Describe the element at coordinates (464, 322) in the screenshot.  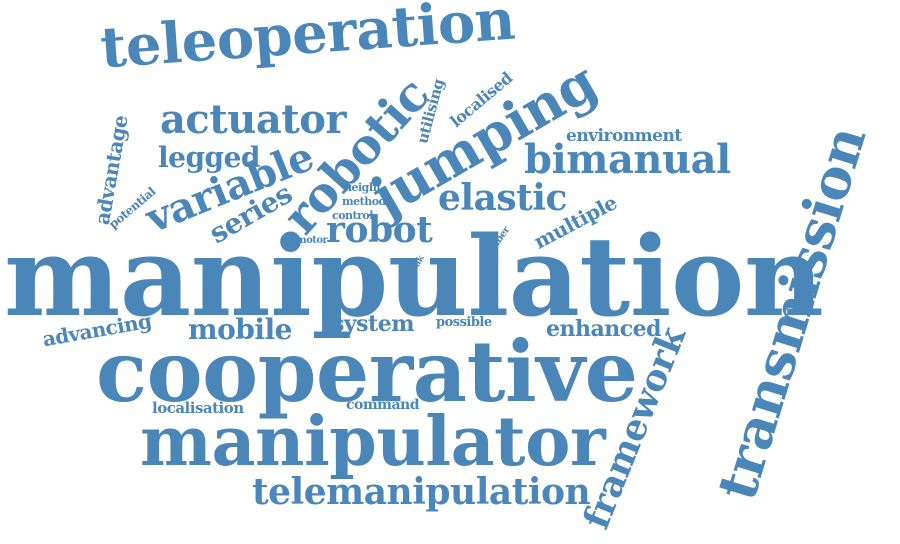
I see `word-possible: possible` at that location.